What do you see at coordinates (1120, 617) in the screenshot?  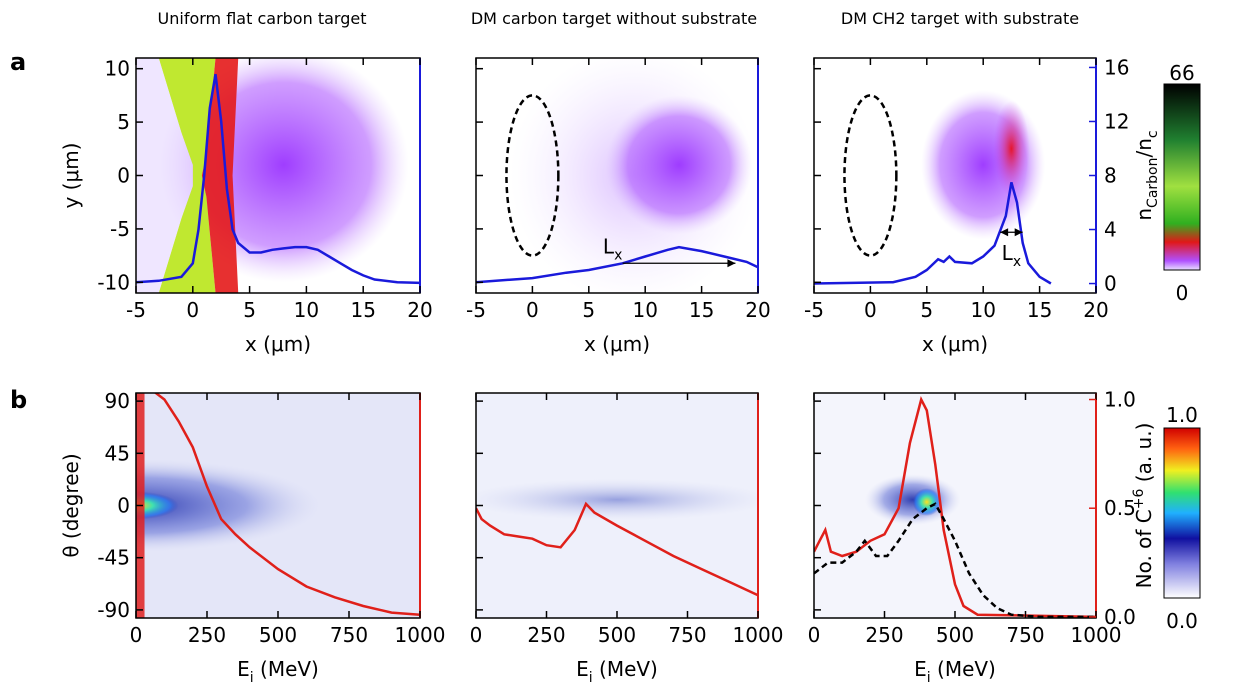 I see `y2-tick-label: 0.0` at bounding box center [1120, 617].